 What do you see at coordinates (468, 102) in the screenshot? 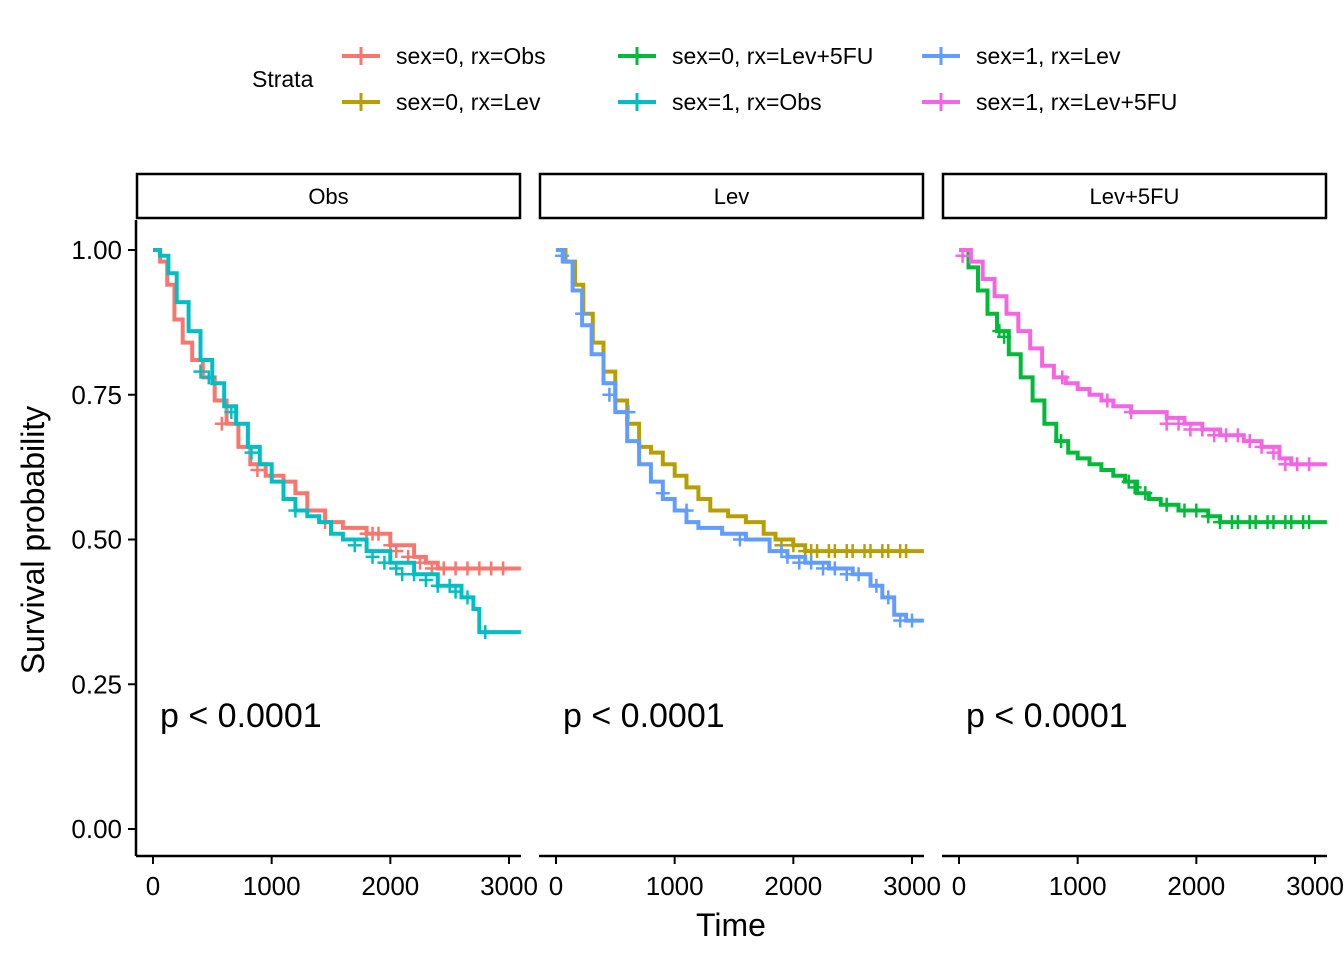
I see `legend-label: sex=0, rx=Lev` at bounding box center [468, 102].